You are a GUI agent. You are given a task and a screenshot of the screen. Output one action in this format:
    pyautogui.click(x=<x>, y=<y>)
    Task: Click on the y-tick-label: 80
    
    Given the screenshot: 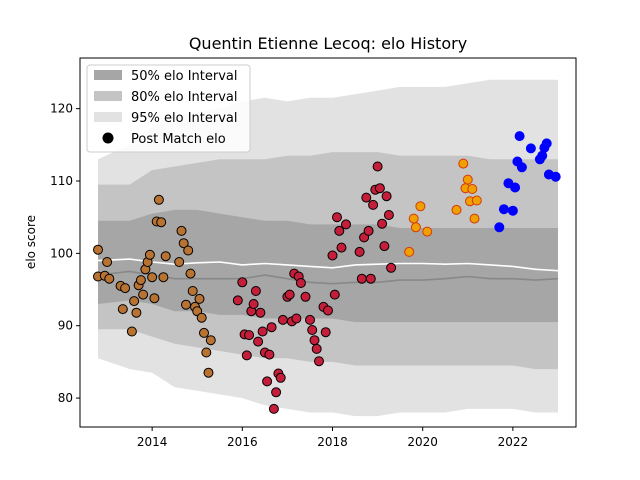 What is the action you would take?
    pyautogui.click(x=65, y=398)
    